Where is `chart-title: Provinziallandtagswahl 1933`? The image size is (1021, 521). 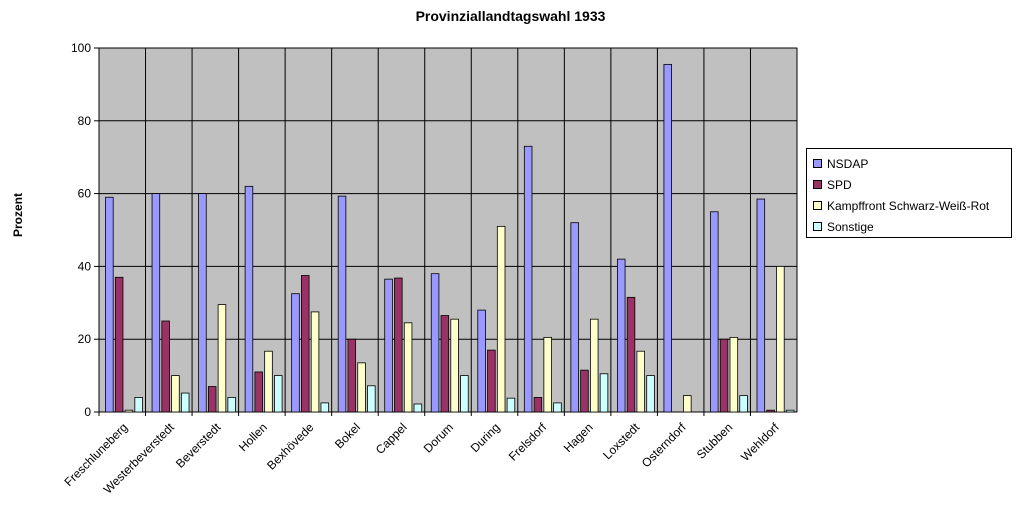
chart-title: Provinziallandtagswahl 1933 is located at coordinates (510, 16).